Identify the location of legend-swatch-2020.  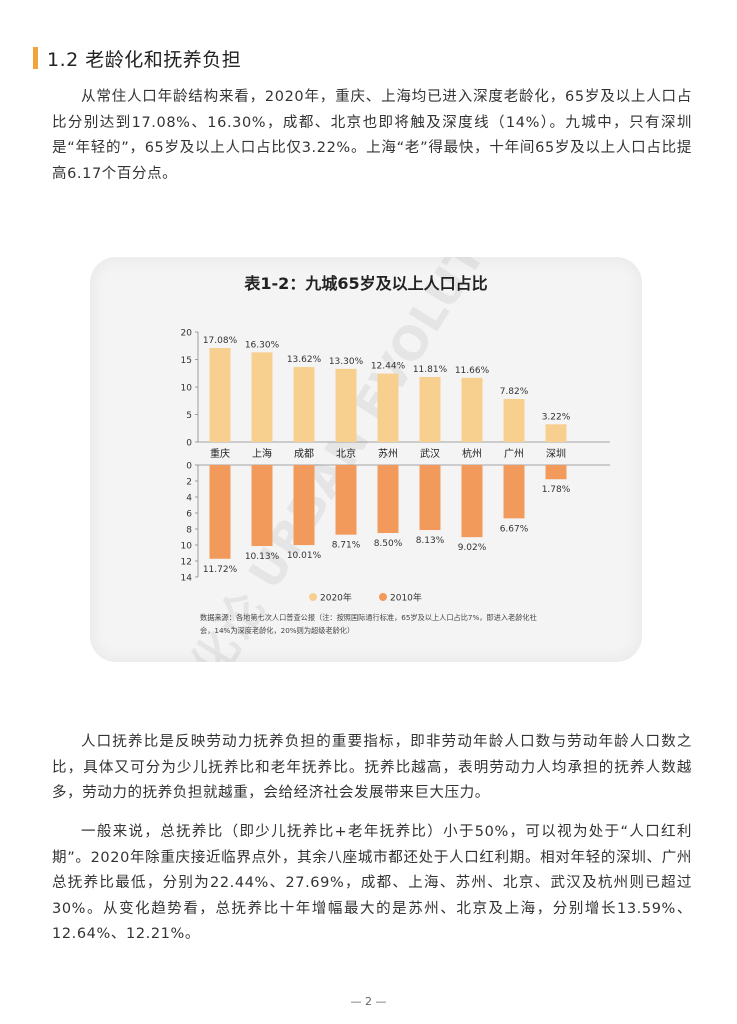
(313, 597).